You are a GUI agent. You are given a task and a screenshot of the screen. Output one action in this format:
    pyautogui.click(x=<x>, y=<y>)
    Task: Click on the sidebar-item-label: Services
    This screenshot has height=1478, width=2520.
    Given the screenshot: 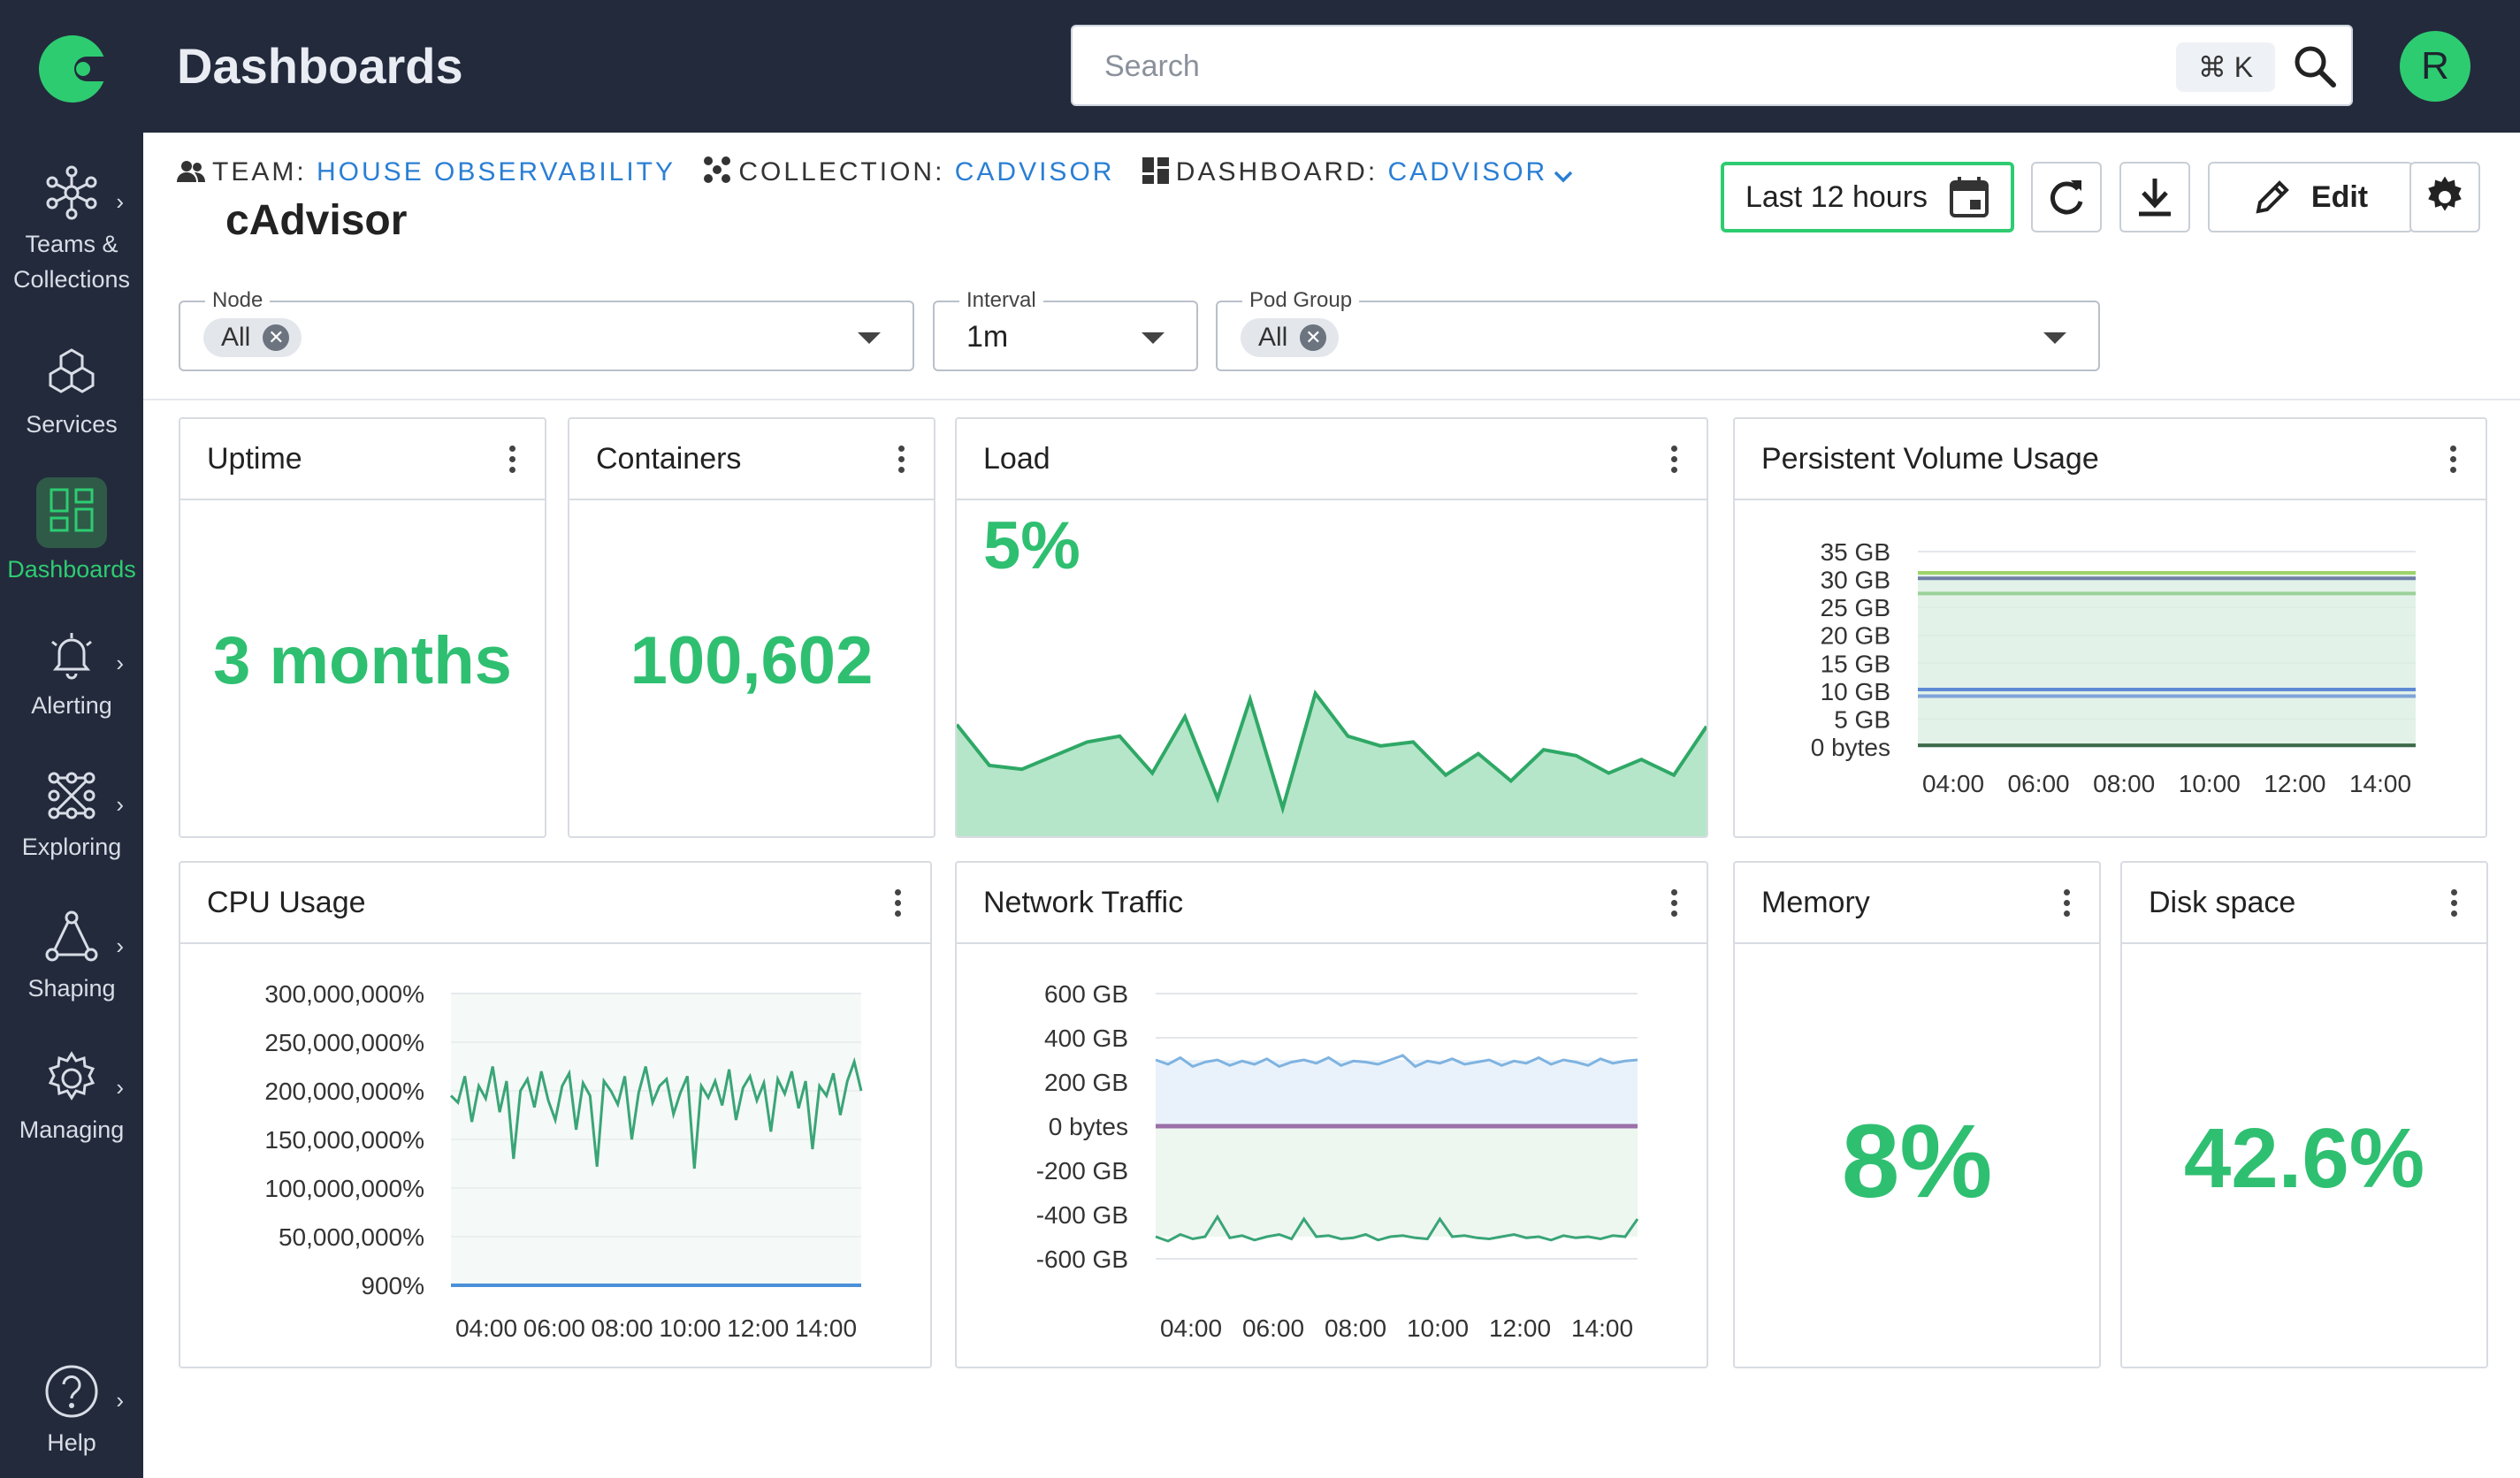 What is the action you would take?
    pyautogui.click(x=72, y=424)
    